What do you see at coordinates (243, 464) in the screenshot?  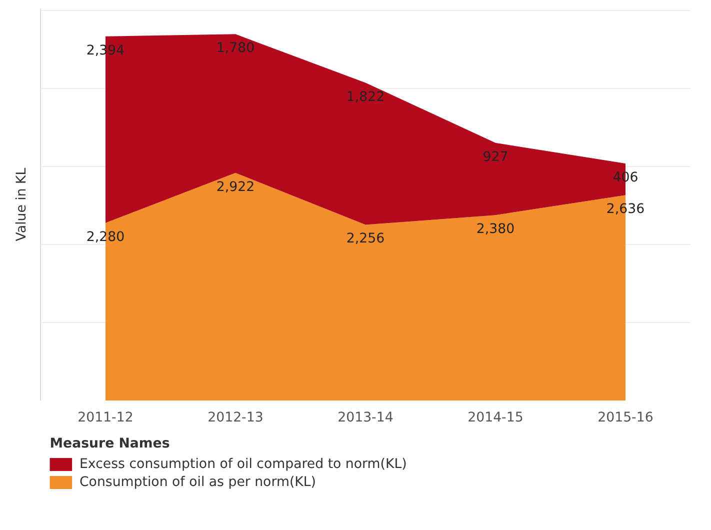 I see `legend-label: Excess consumption of oil compared to norm(KL)` at bounding box center [243, 464].